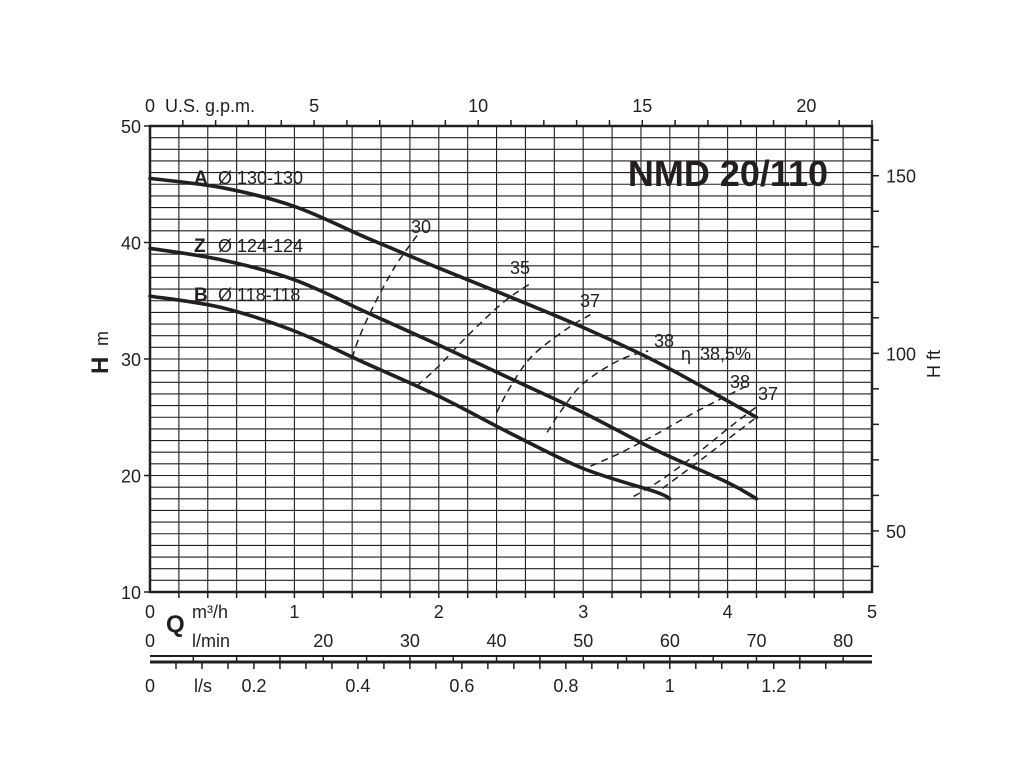  Describe the element at coordinates (806, 106) in the screenshot. I see `top-axis-tick-label: 20` at that location.